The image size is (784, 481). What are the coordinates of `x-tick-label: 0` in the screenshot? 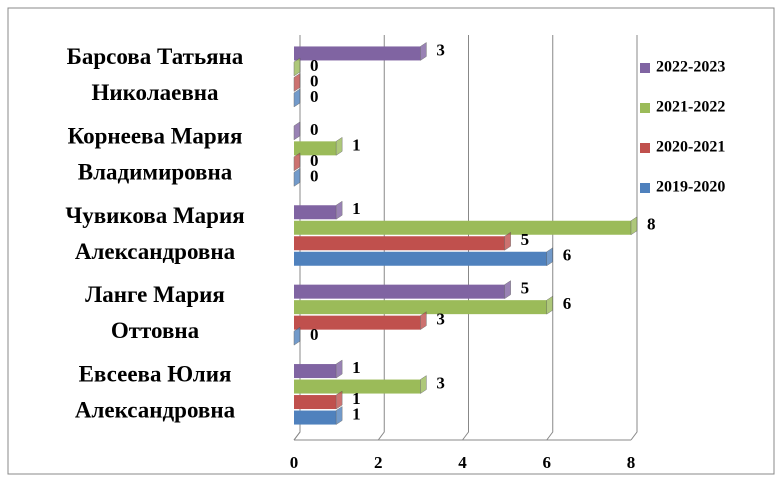 It's located at (294, 462).